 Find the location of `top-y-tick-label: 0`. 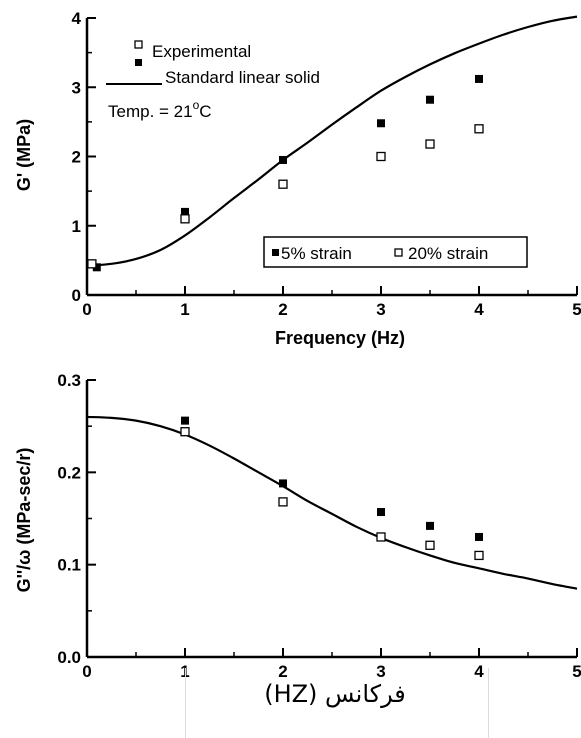

top-y-tick-label: 0 is located at coordinates (76, 295).